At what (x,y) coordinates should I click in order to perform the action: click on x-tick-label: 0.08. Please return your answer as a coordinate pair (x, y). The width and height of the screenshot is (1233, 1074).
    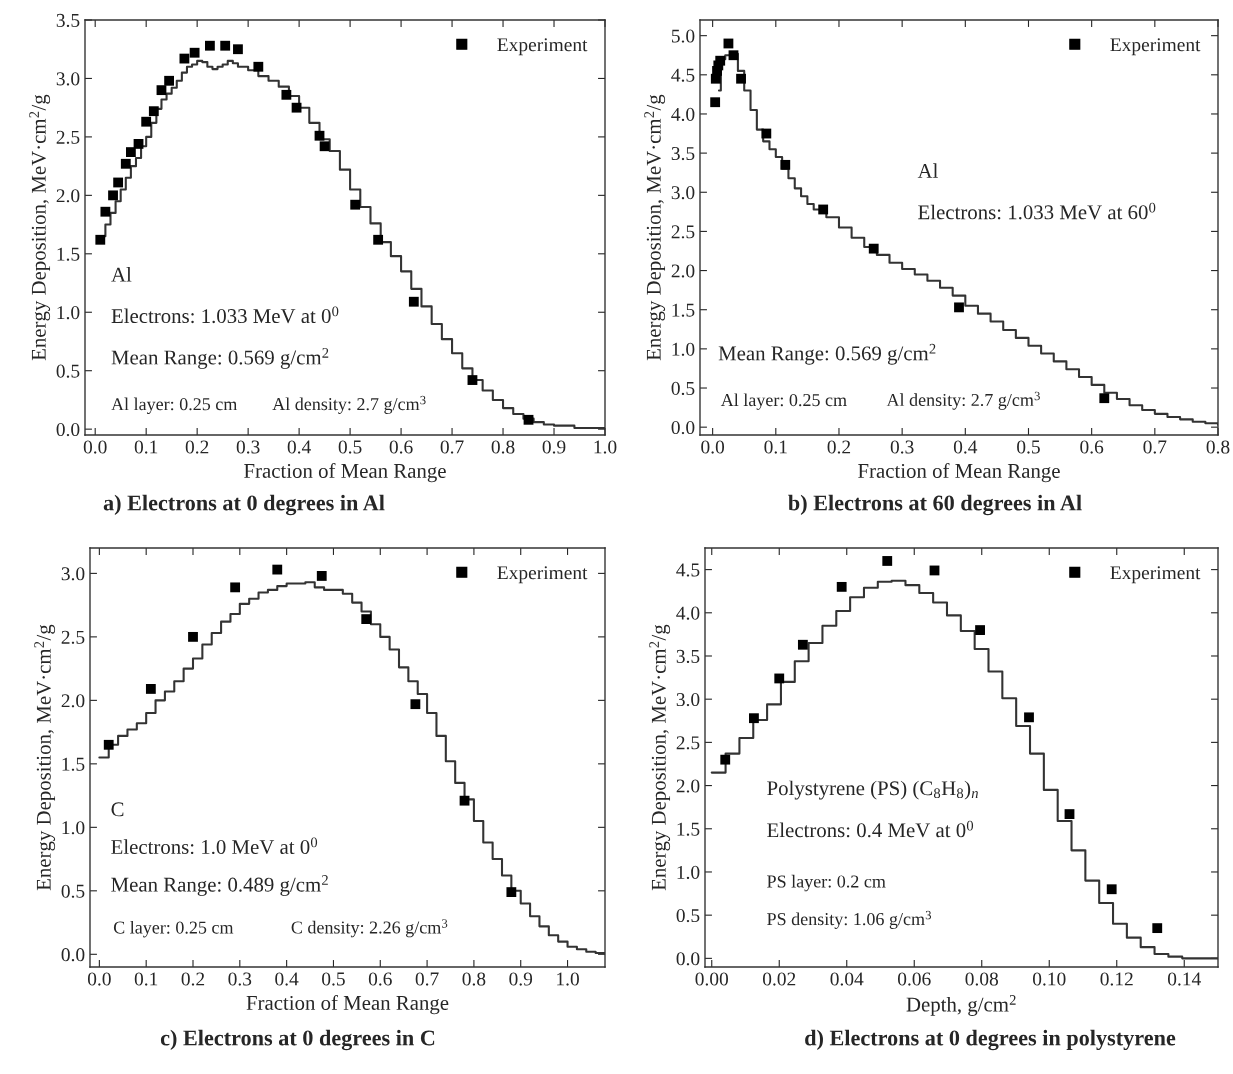
    Looking at the image, I should click on (982, 979).